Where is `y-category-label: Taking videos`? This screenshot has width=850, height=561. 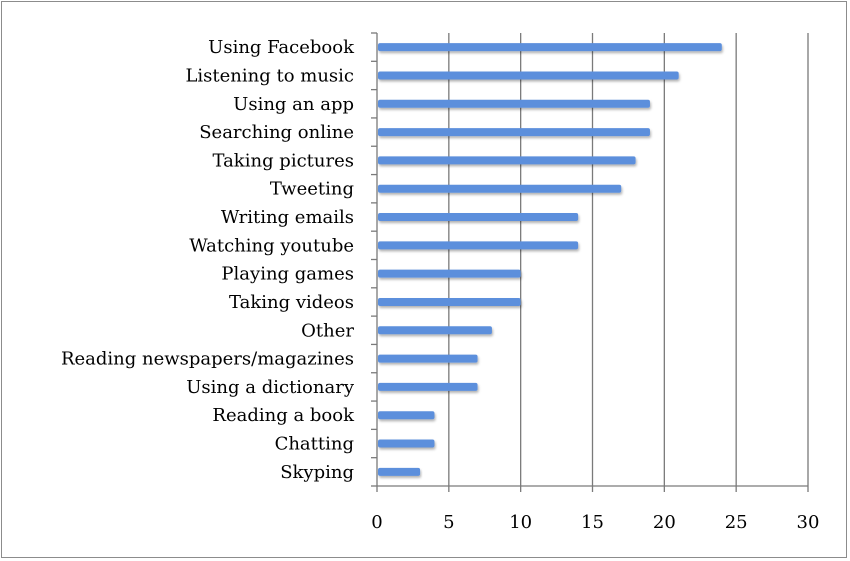
y-category-label: Taking videos is located at coordinates (291, 302).